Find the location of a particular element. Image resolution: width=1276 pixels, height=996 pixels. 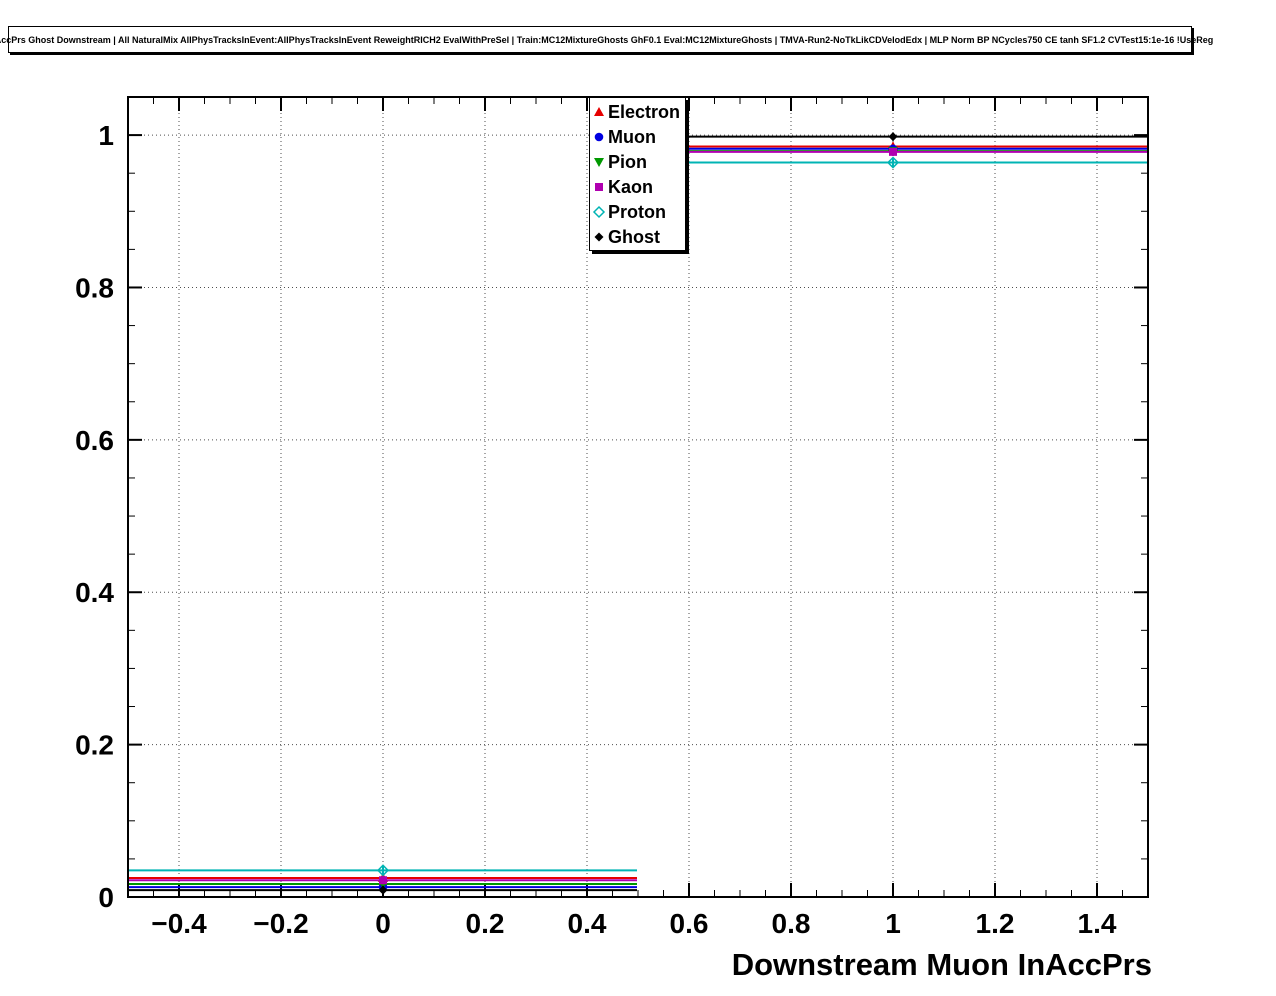

x-tick-label: 0.4 is located at coordinates (587, 923).